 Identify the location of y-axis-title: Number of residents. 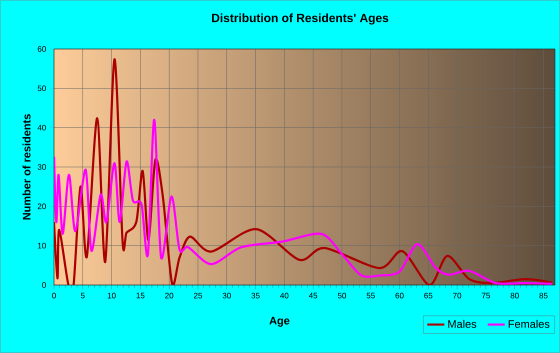
(26, 167).